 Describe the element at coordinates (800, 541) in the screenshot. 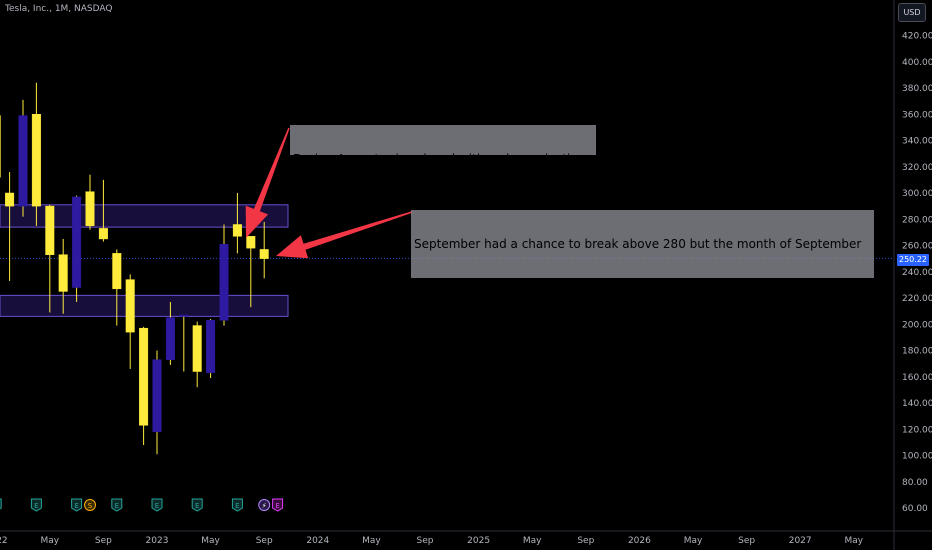

I see `x-tick-label: 2027` at that location.